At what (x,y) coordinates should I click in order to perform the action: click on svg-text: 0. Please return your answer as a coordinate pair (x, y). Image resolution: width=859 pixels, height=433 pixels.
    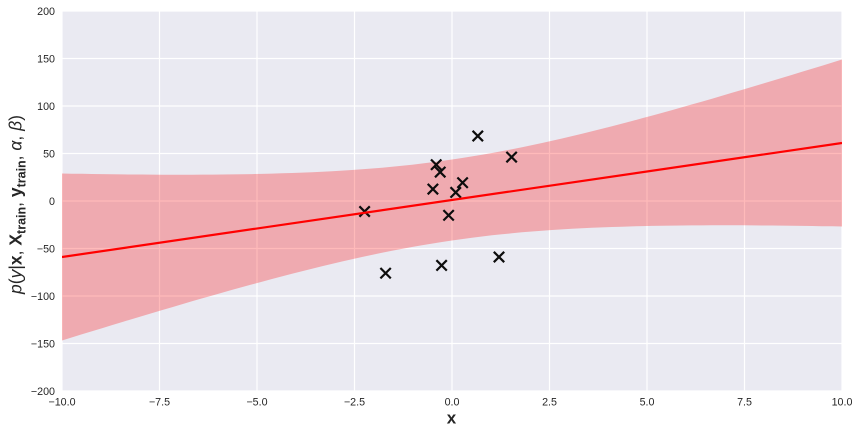
    Looking at the image, I should click on (52, 202).